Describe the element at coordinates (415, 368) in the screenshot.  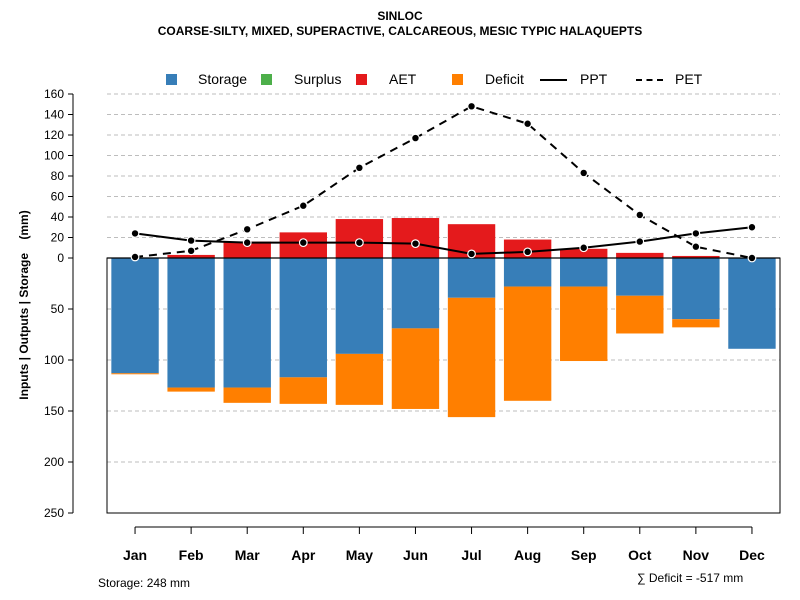
I see `deficit-bar-jun` at that location.